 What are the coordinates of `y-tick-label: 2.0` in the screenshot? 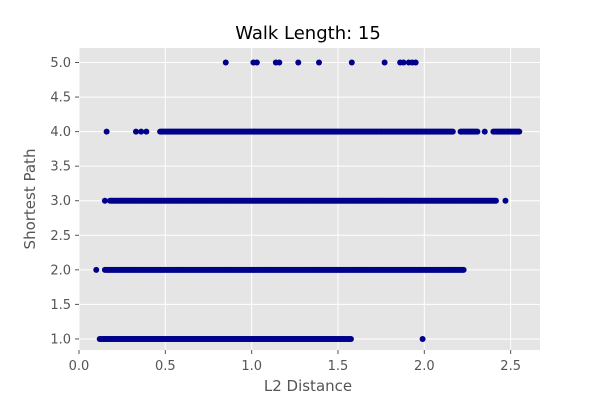 It's located at (60, 270).